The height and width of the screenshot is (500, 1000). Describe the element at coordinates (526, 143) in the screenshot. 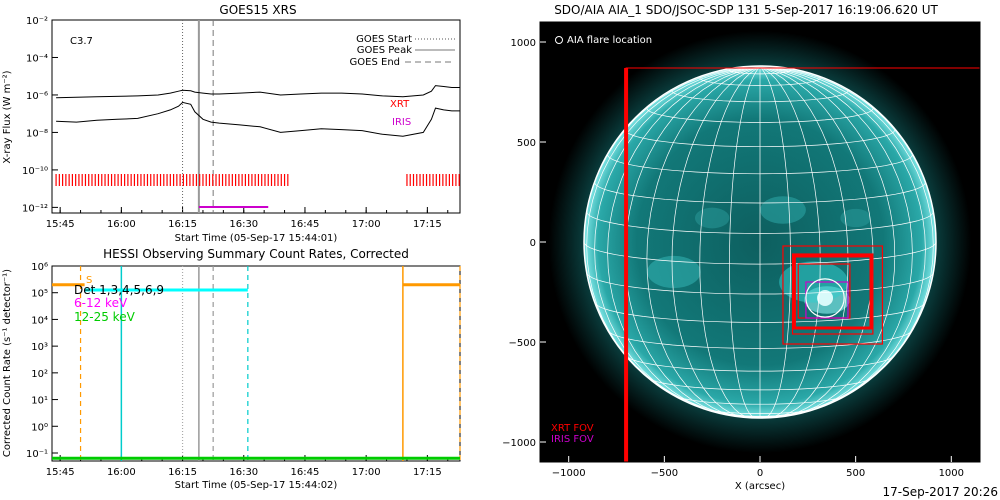

I see `aia-y-tick-label: 500` at that location.